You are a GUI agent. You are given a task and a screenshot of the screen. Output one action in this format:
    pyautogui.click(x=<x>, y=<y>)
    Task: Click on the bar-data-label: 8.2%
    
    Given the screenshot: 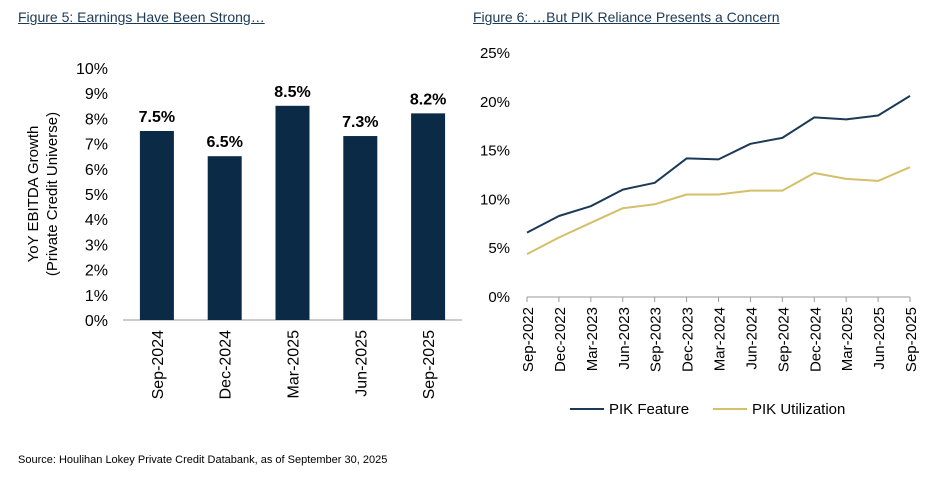 What is the action you would take?
    pyautogui.click(x=428, y=99)
    